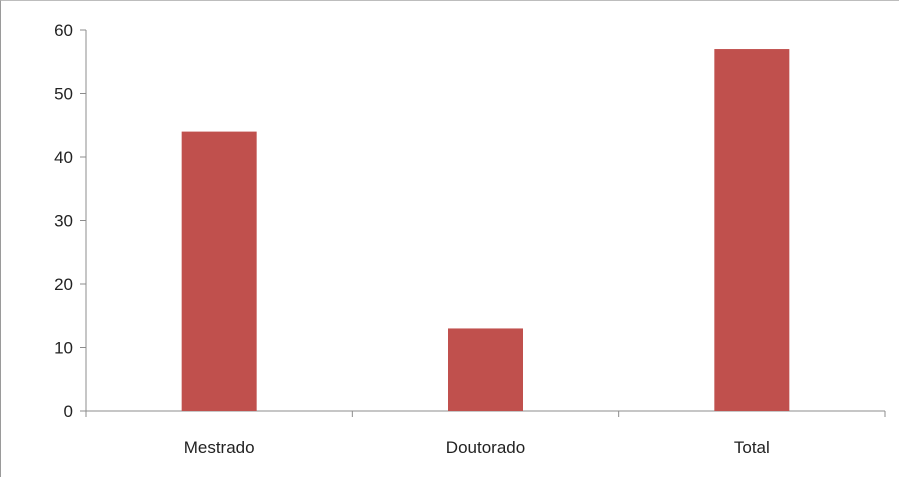 The image size is (901, 479). Describe the element at coordinates (68, 411) in the screenshot. I see `y-tick-label: 0` at that location.